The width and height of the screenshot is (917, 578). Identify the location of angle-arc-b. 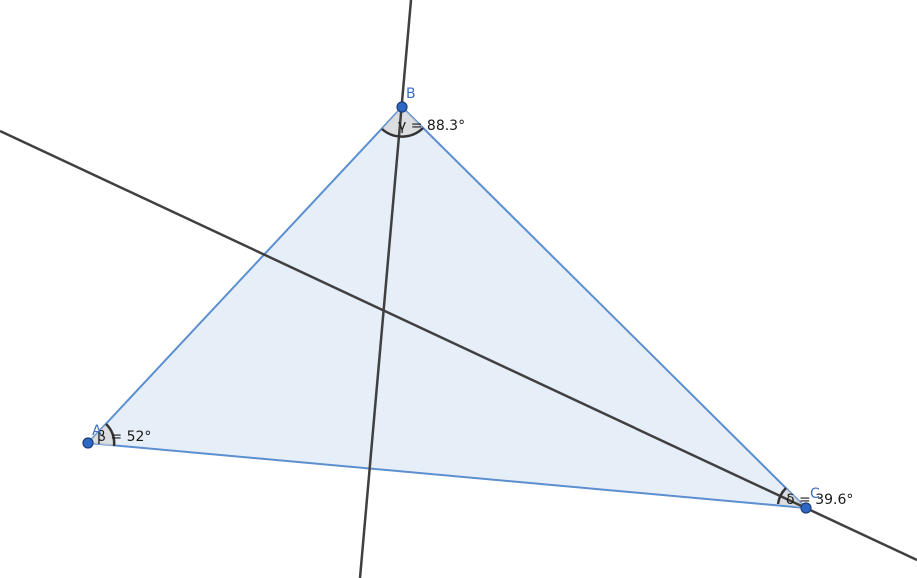
(402, 132).